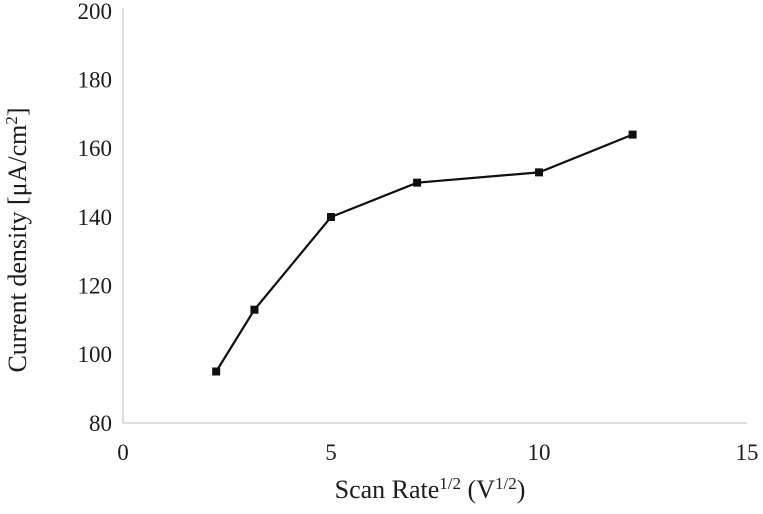 The height and width of the screenshot is (514, 763). What do you see at coordinates (95, 12) in the screenshot?
I see `y-tick-label: 200` at bounding box center [95, 12].